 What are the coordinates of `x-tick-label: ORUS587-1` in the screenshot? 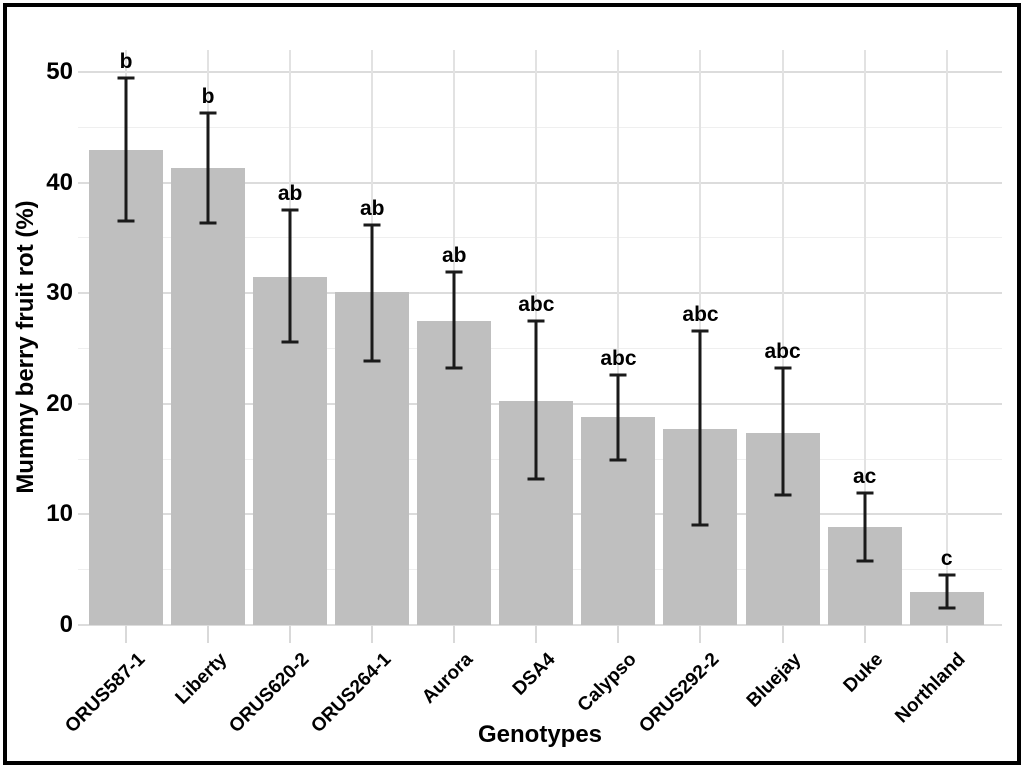 It's located at (104, 693).